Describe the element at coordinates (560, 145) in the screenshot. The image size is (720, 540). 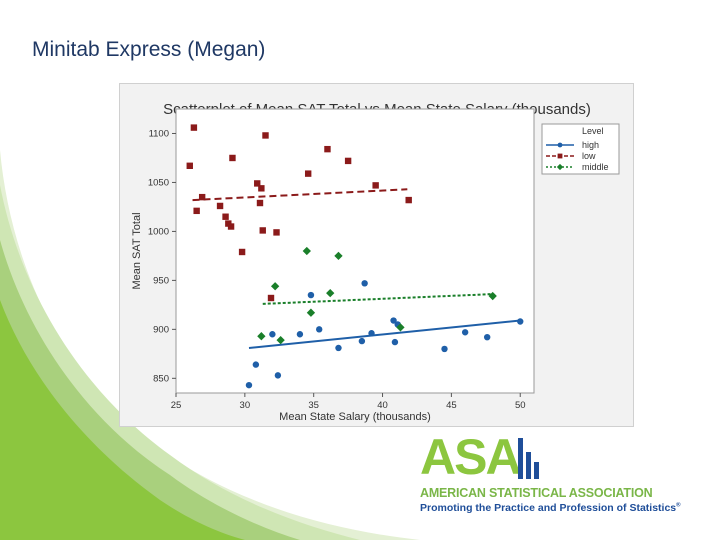
I see `legend-marker-high` at that location.